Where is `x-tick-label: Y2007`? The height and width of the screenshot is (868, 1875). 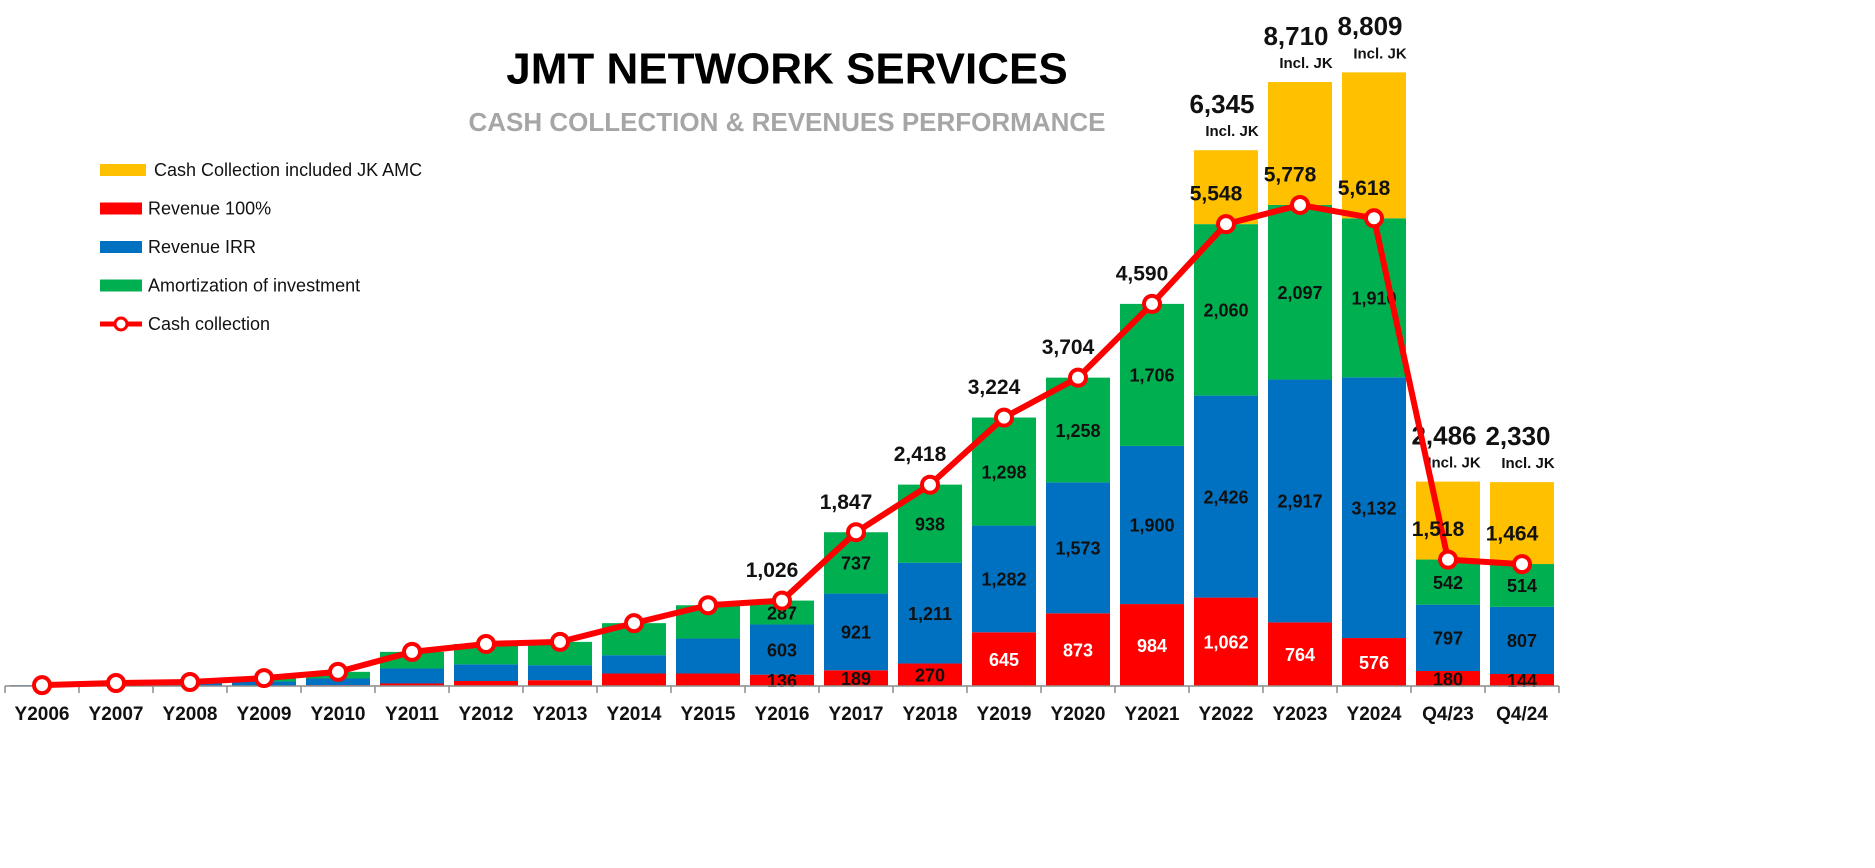
x-tick-label: Y2007 is located at coordinates (116, 714).